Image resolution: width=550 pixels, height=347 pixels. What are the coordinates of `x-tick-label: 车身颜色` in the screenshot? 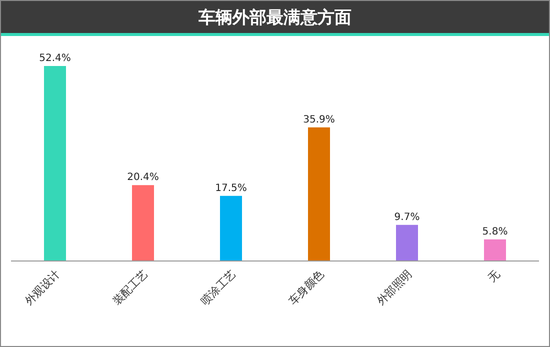 It's located at (306, 287).